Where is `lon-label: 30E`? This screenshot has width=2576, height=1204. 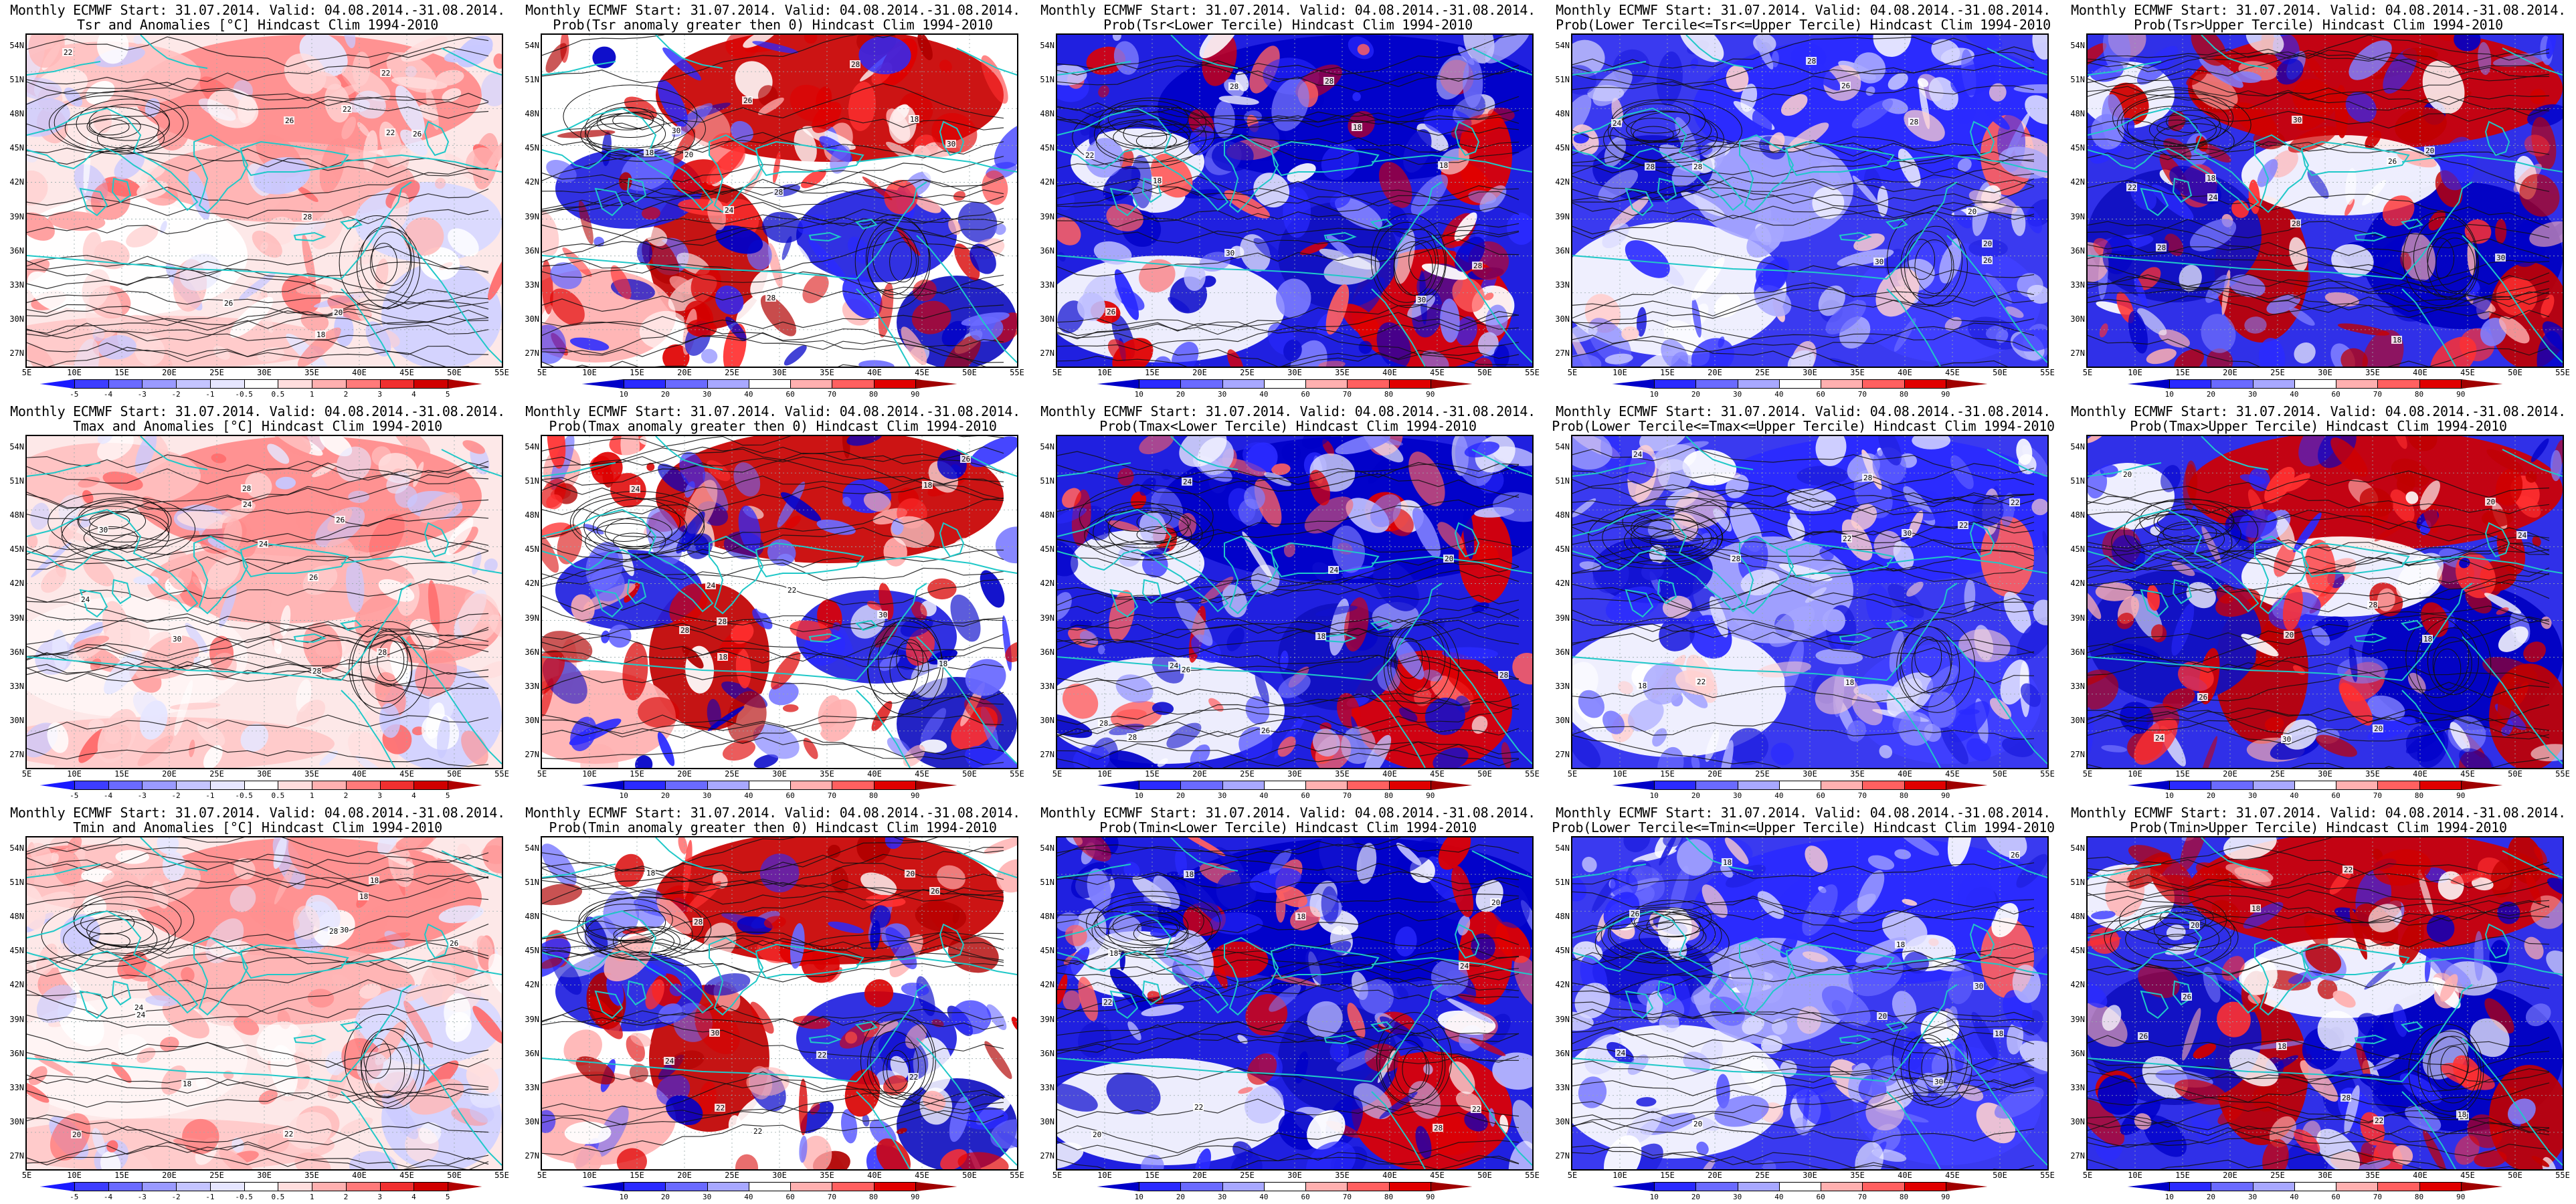
lon-label: 30E is located at coordinates (1294, 372).